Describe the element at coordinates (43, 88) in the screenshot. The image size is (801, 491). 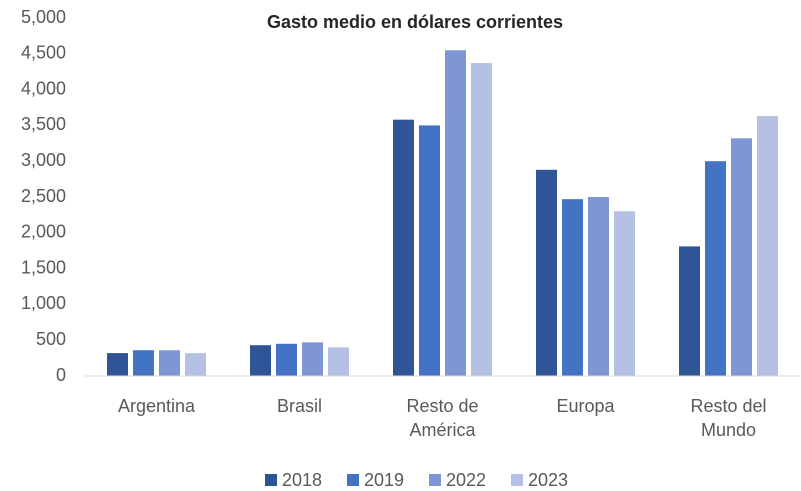
I see `y-tick-label: 4,000` at that location.